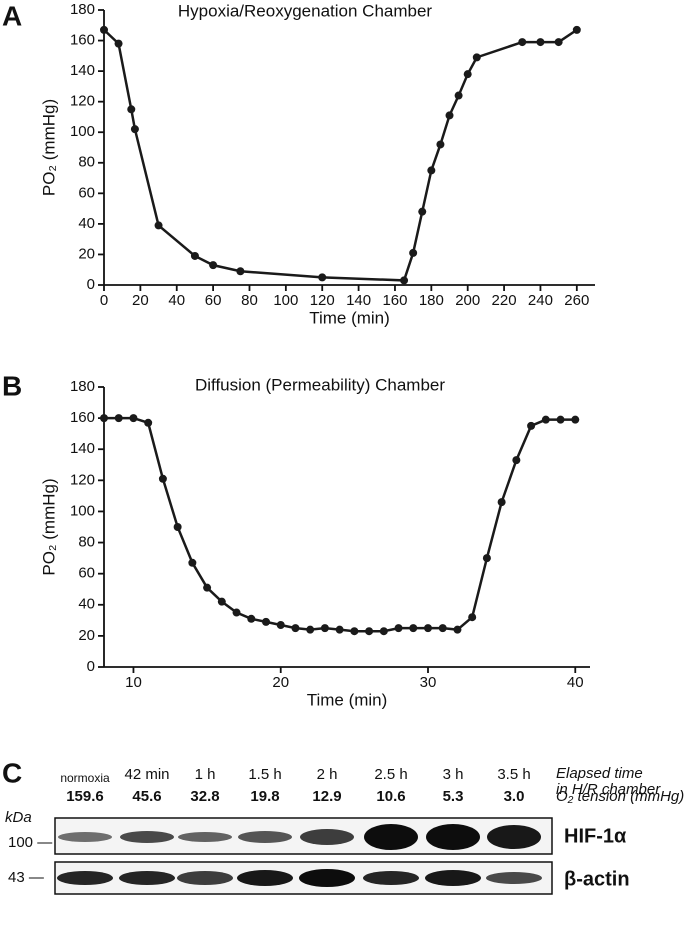 The image size is (700, 925). What do you see at coordinates (608, 789) in the screenshot?
I see `elapsed-label: in H/R chamber` at bounding box center [608, 789].